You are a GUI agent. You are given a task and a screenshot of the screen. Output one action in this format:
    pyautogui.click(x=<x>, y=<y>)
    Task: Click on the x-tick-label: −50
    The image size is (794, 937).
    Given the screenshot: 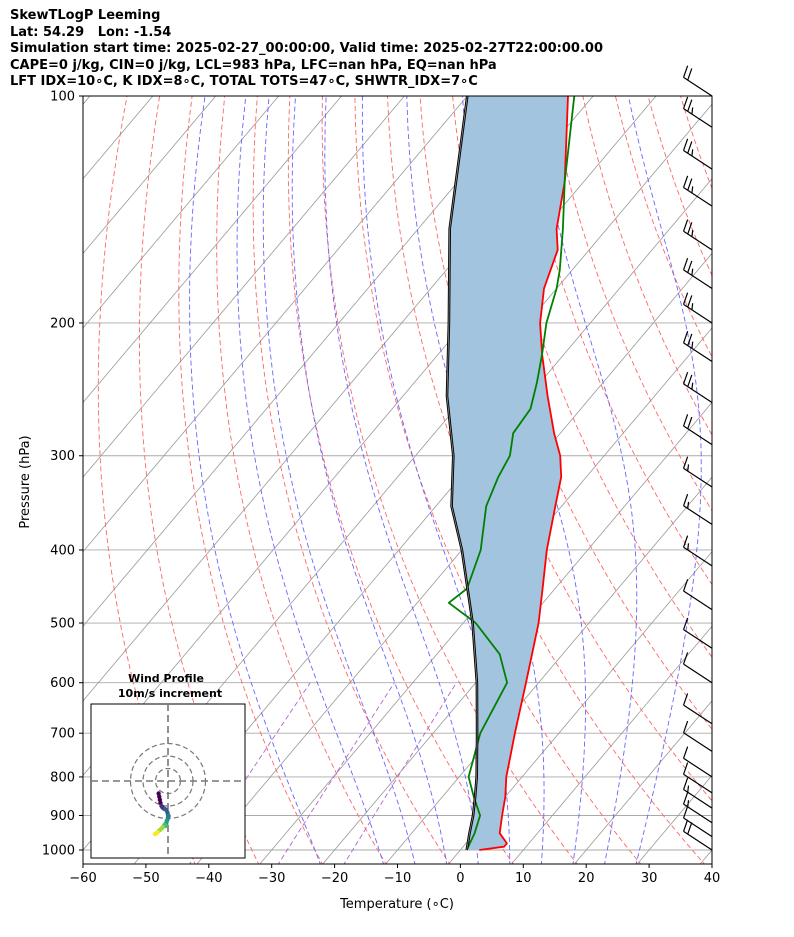 What is the action you would take?
    pyautogui.click(x=145, y=878)
    